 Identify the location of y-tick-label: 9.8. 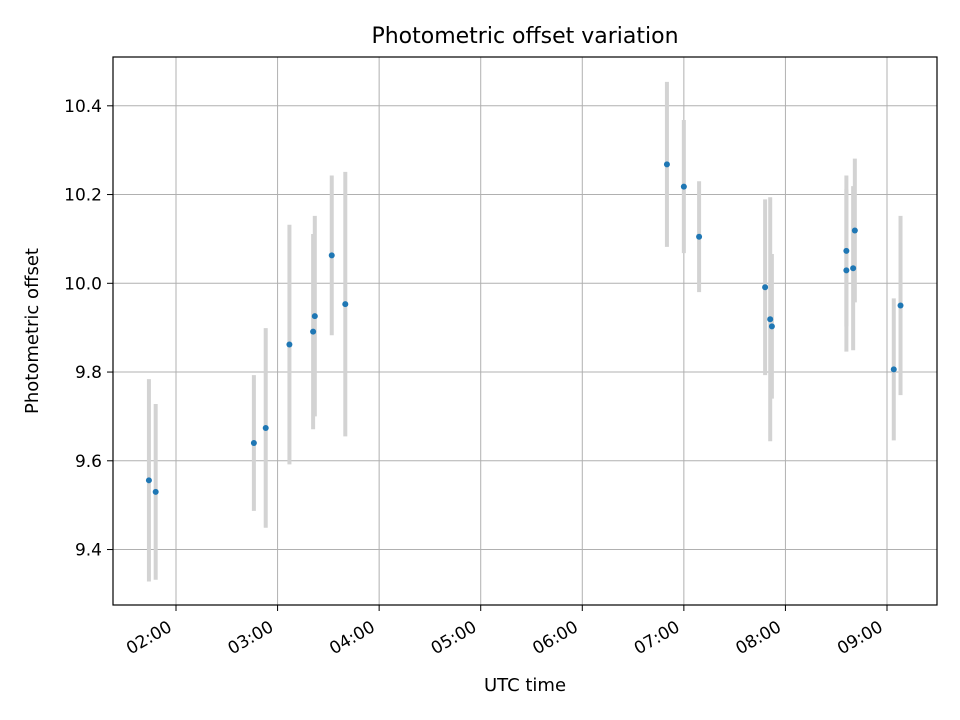
(88, 373).